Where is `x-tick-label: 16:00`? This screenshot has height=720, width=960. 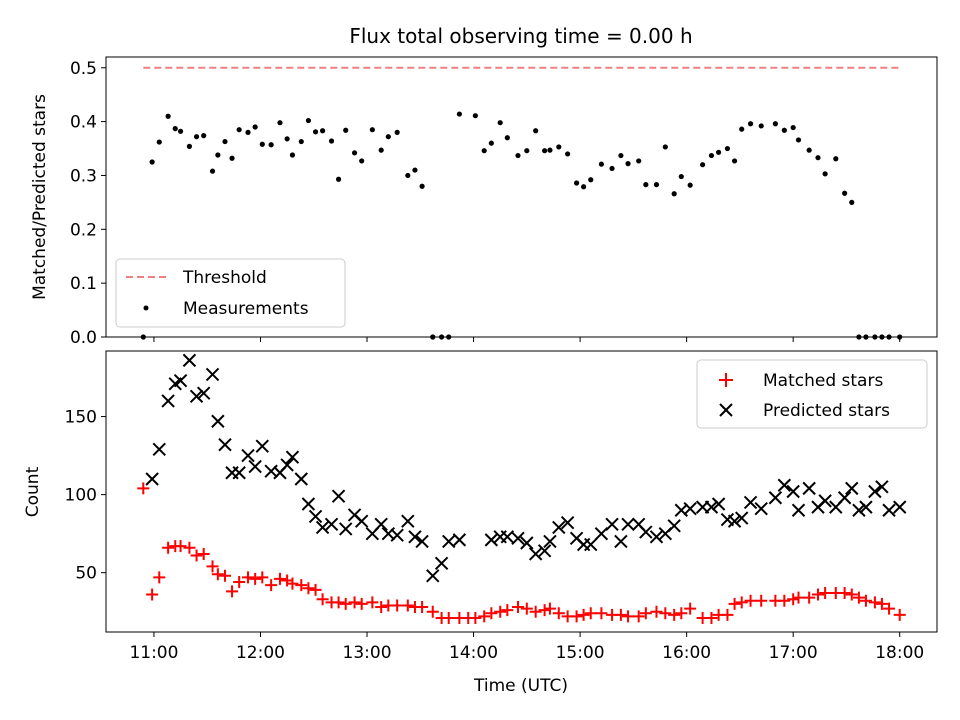
x-tick-label: 16:00 is located at coordinates (686, 653).